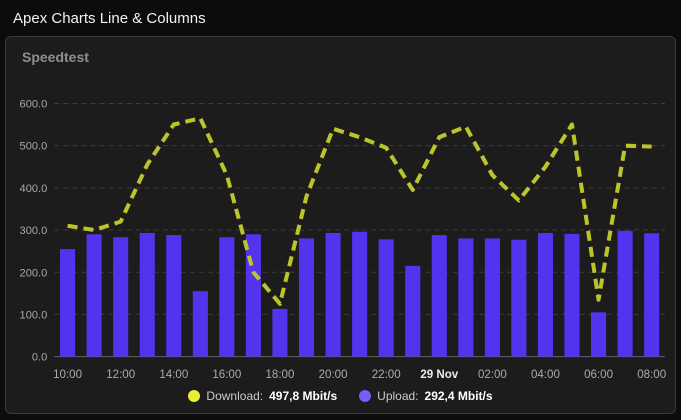 The image size is (681, 420). Describe the element at coordinates (173, 374) in the screenshot. I see `svg-text: 14:00` at that location.